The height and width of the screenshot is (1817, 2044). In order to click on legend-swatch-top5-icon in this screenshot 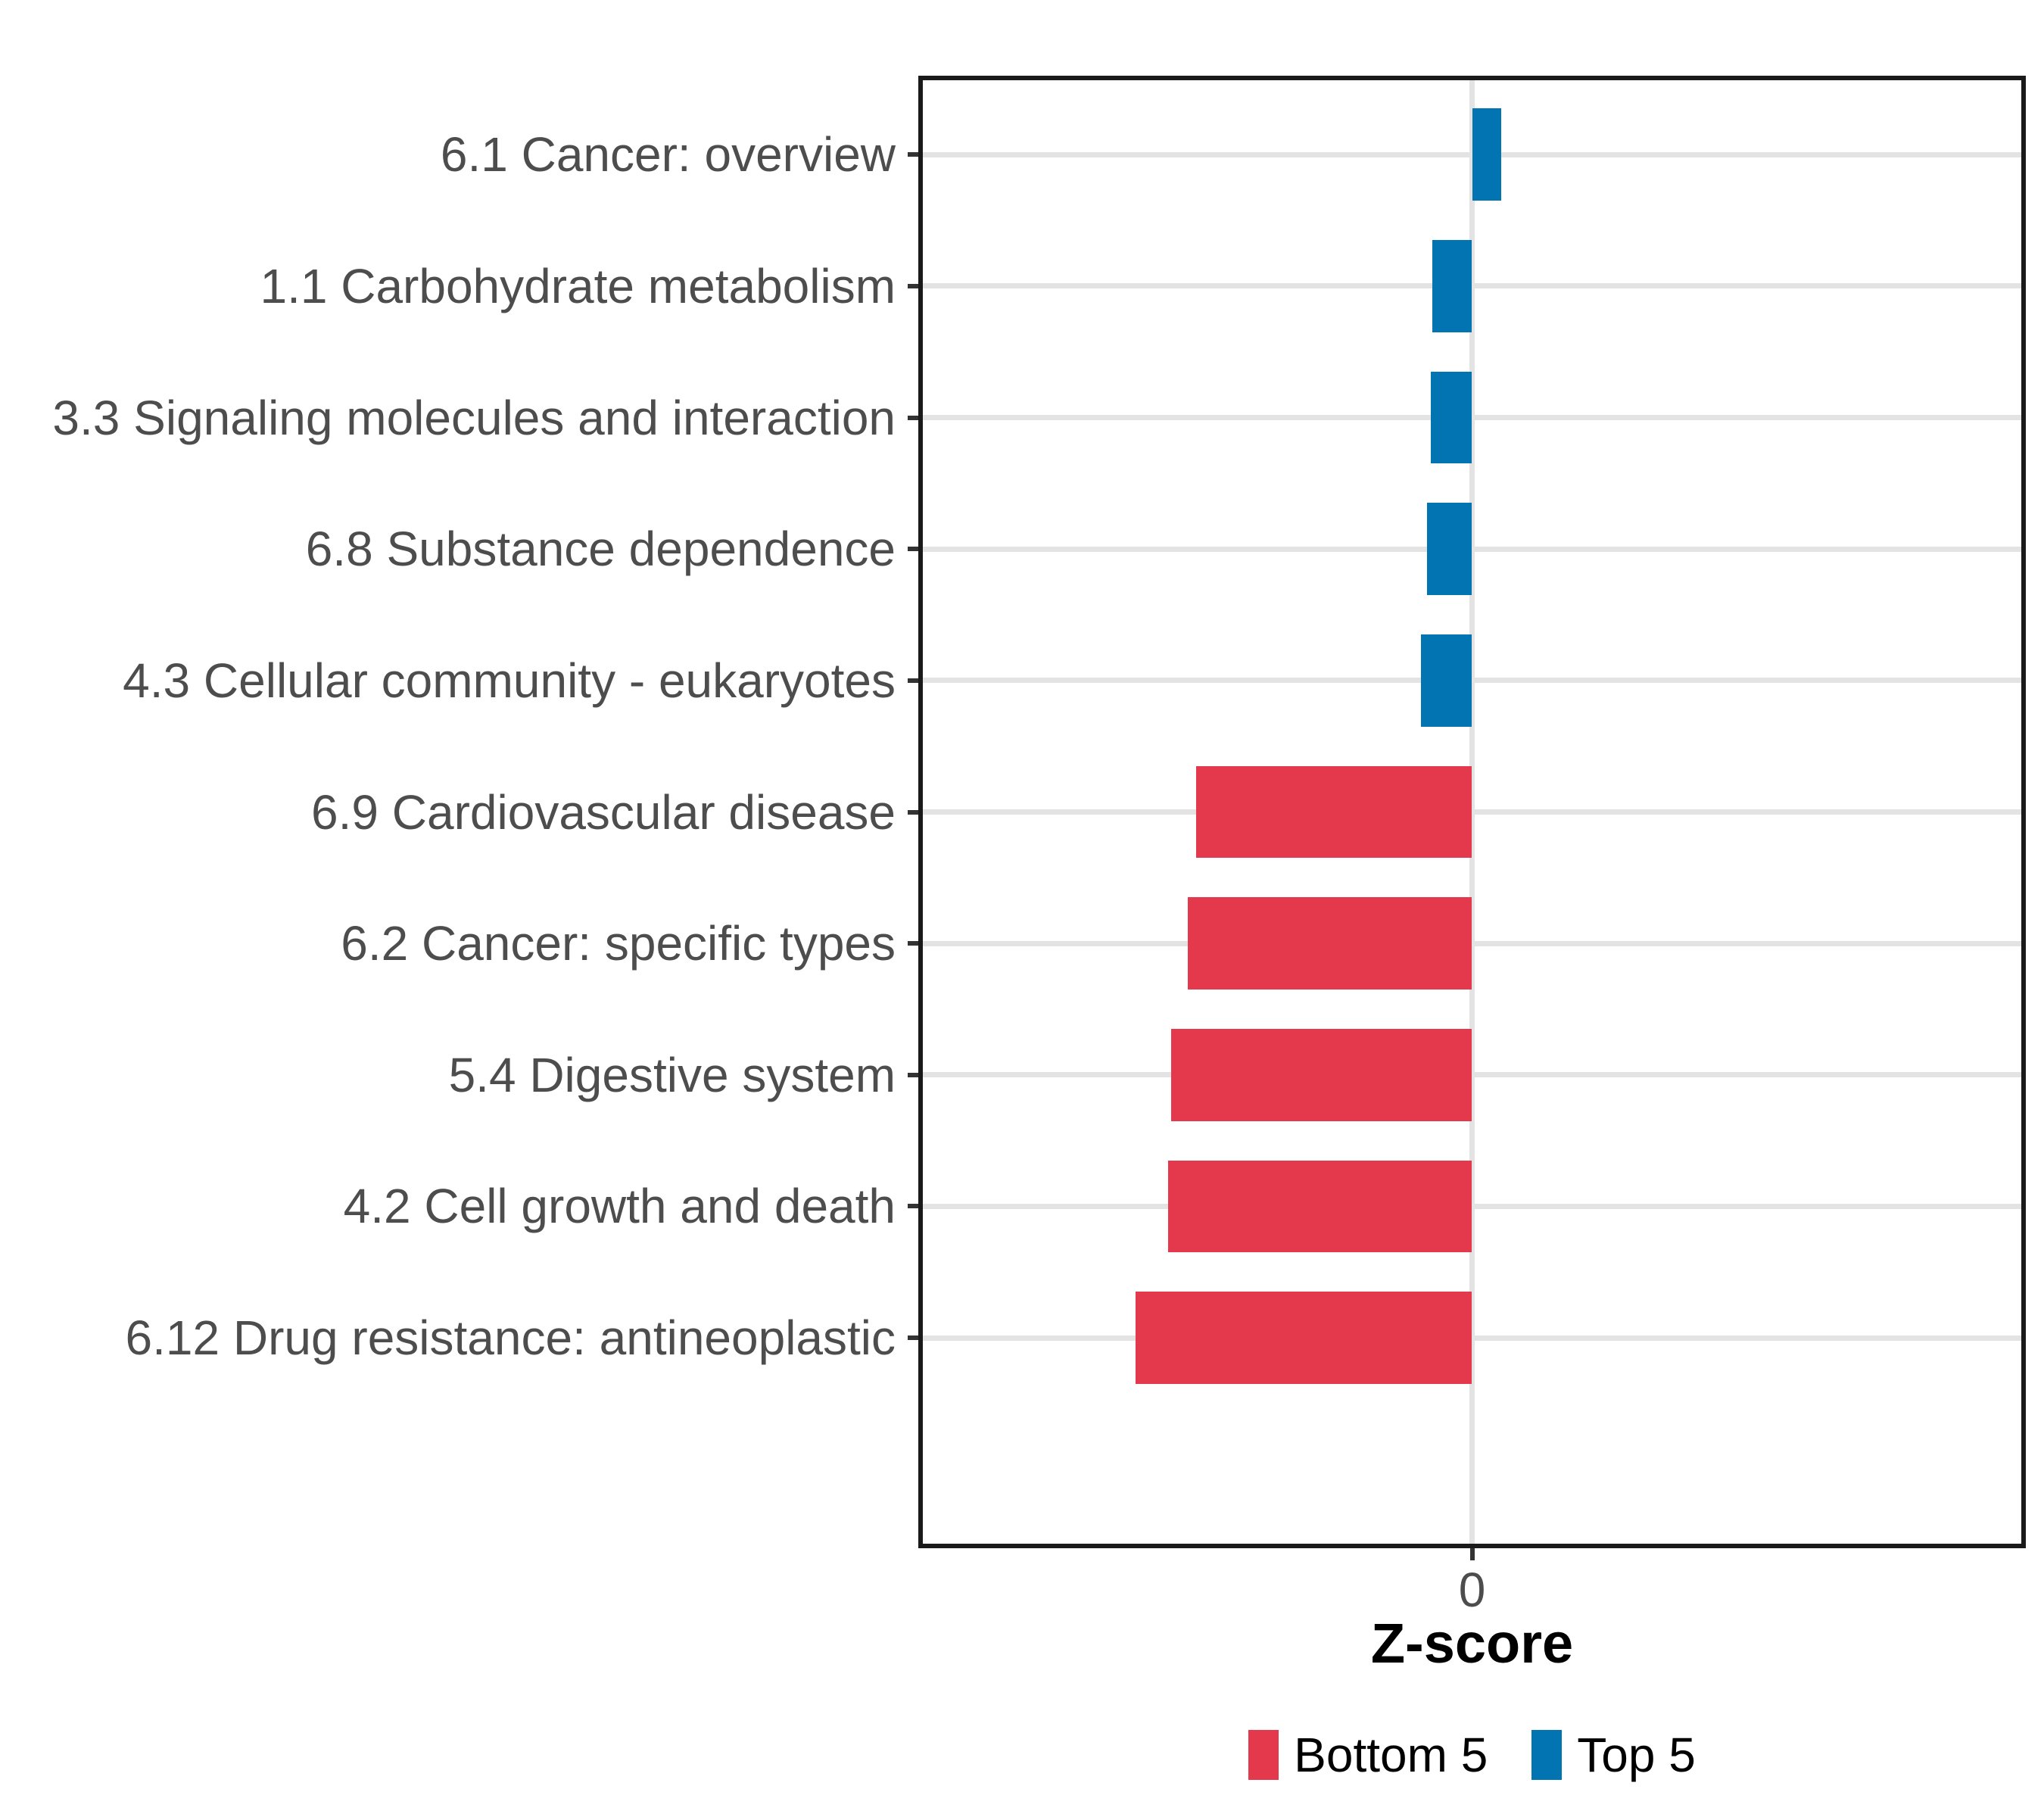, I will do `click(1547, 1755)`.